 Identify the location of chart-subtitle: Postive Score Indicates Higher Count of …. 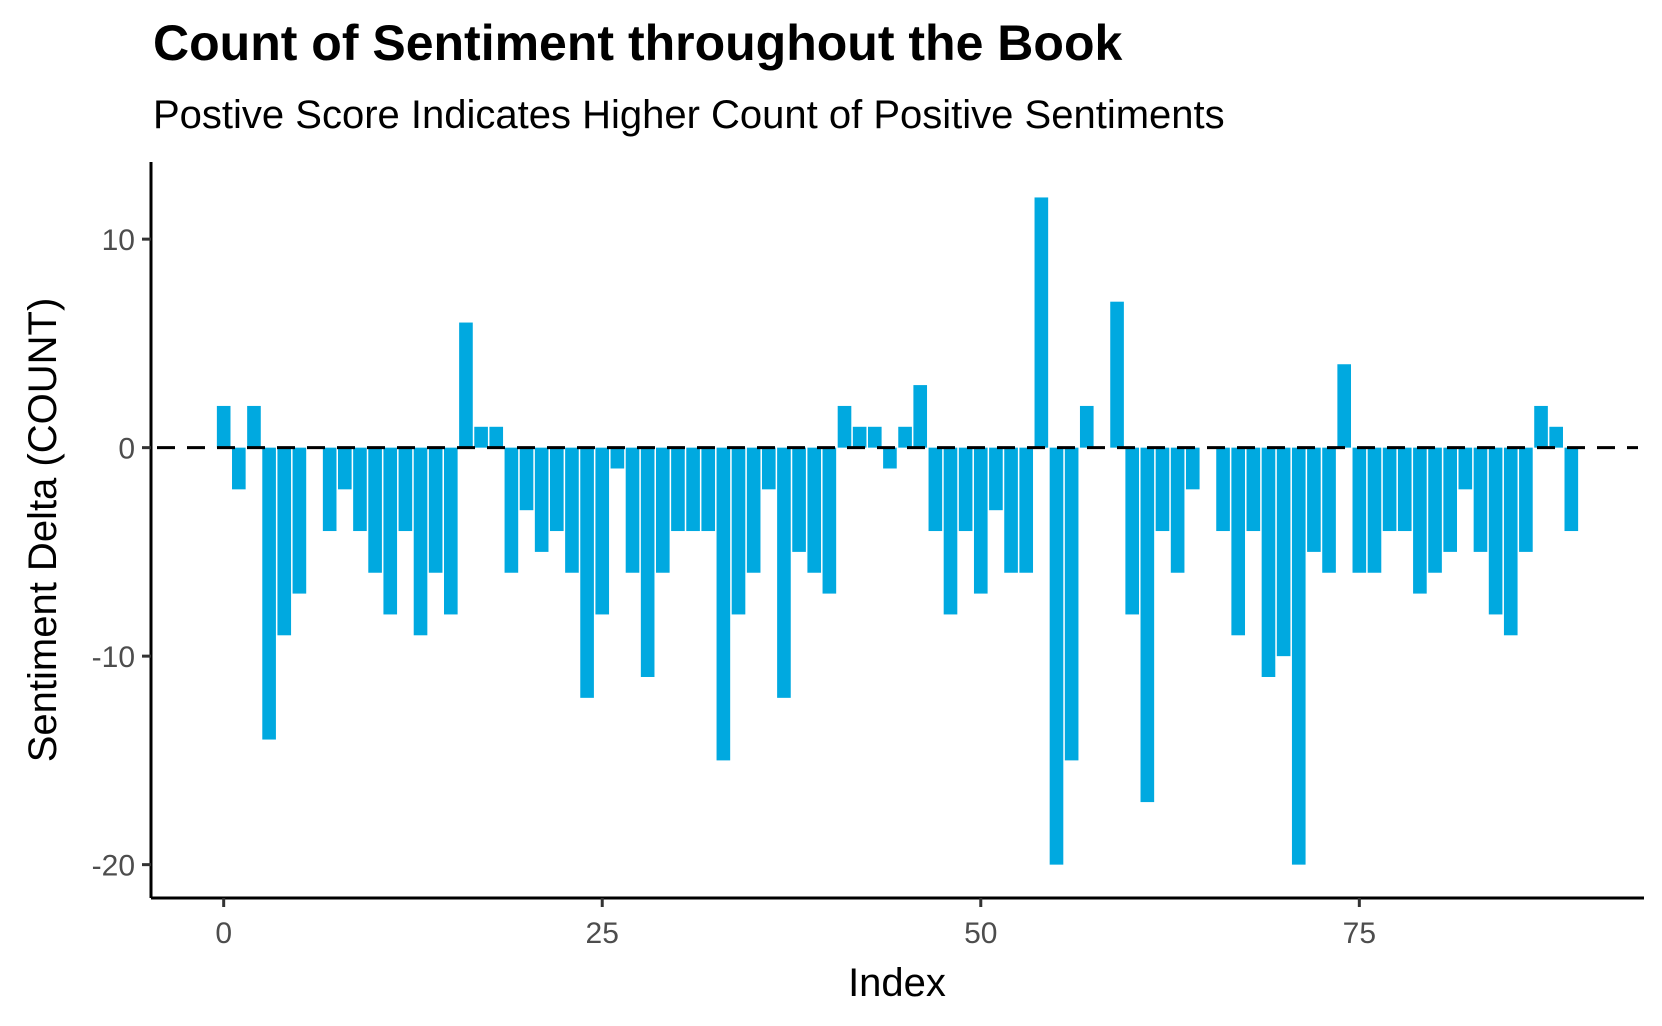
(689, 115).